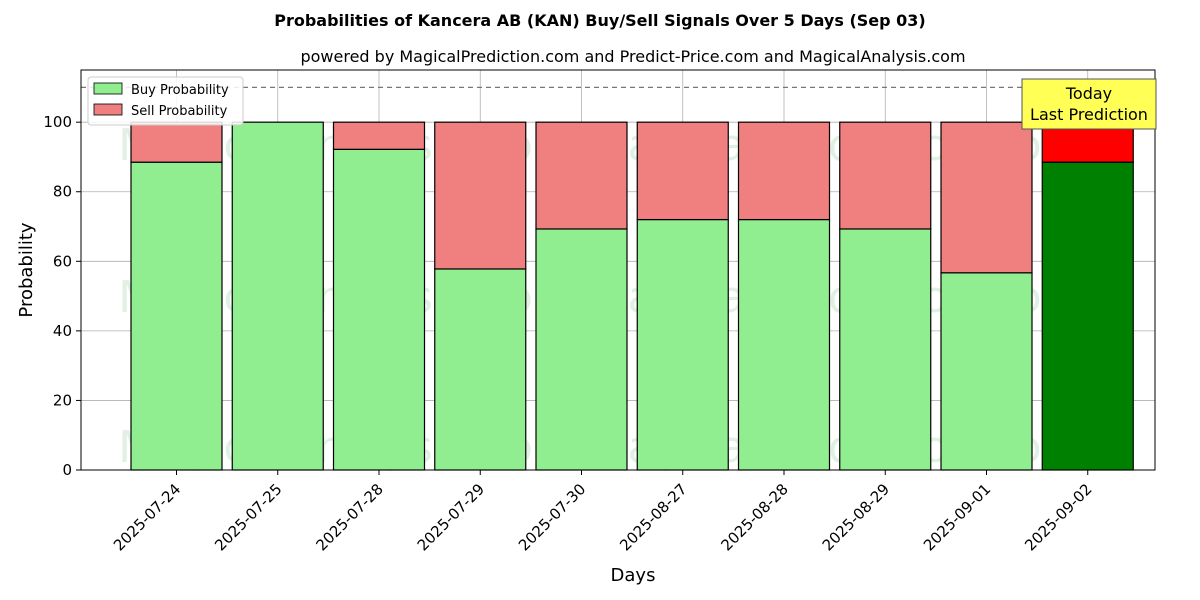 The width and height of the screenshot is (1200, 600). Describe the element at coordinates (62, 400) in the screenshot. I see `y-tick-label: 20` at that location.